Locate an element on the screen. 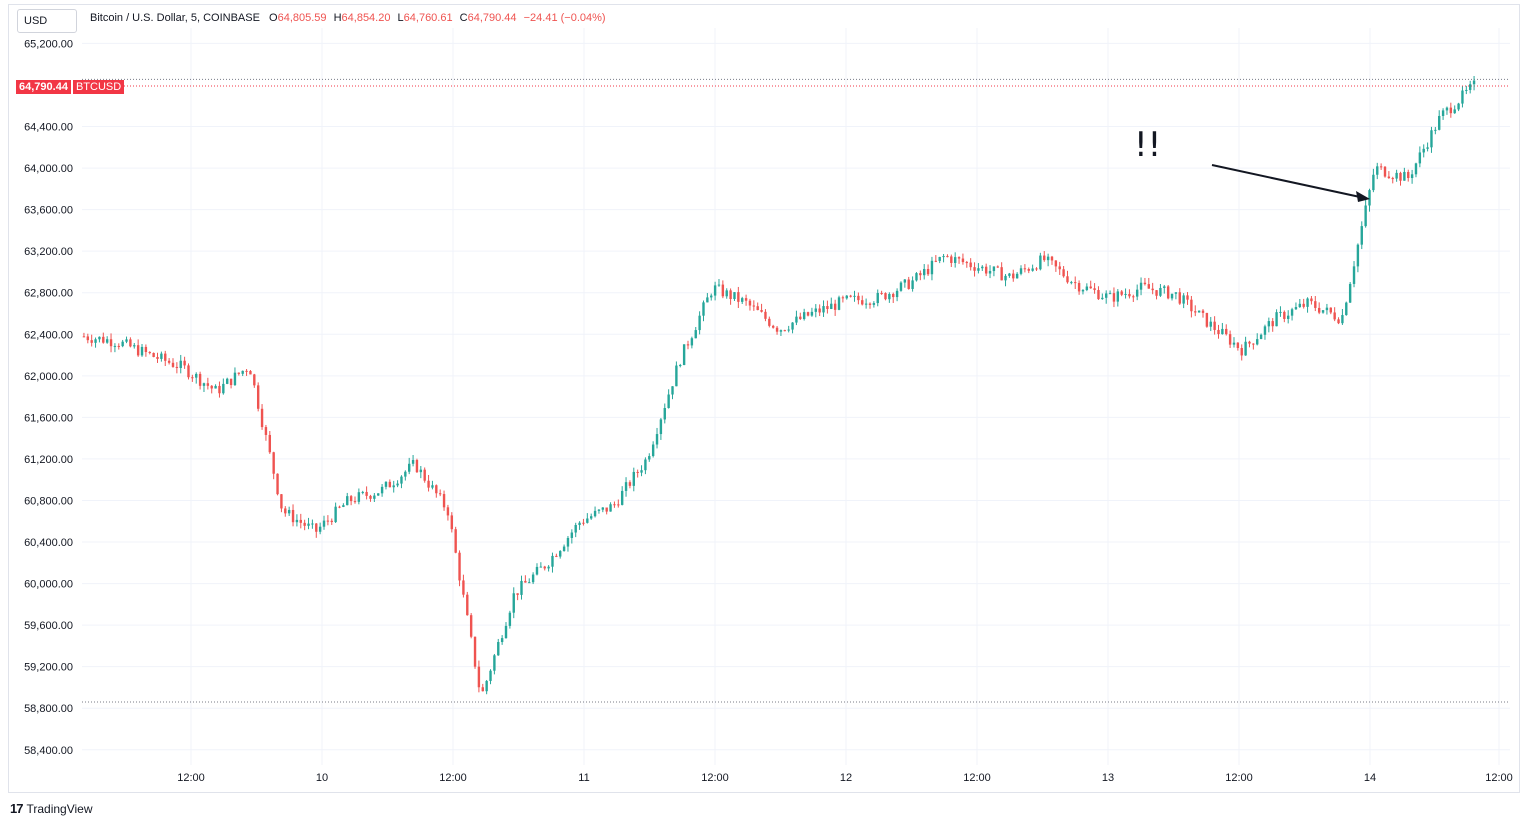 The width and height of the screenshot is (1528, 826). currency-selector: USD is located at coordinates (47, 21).